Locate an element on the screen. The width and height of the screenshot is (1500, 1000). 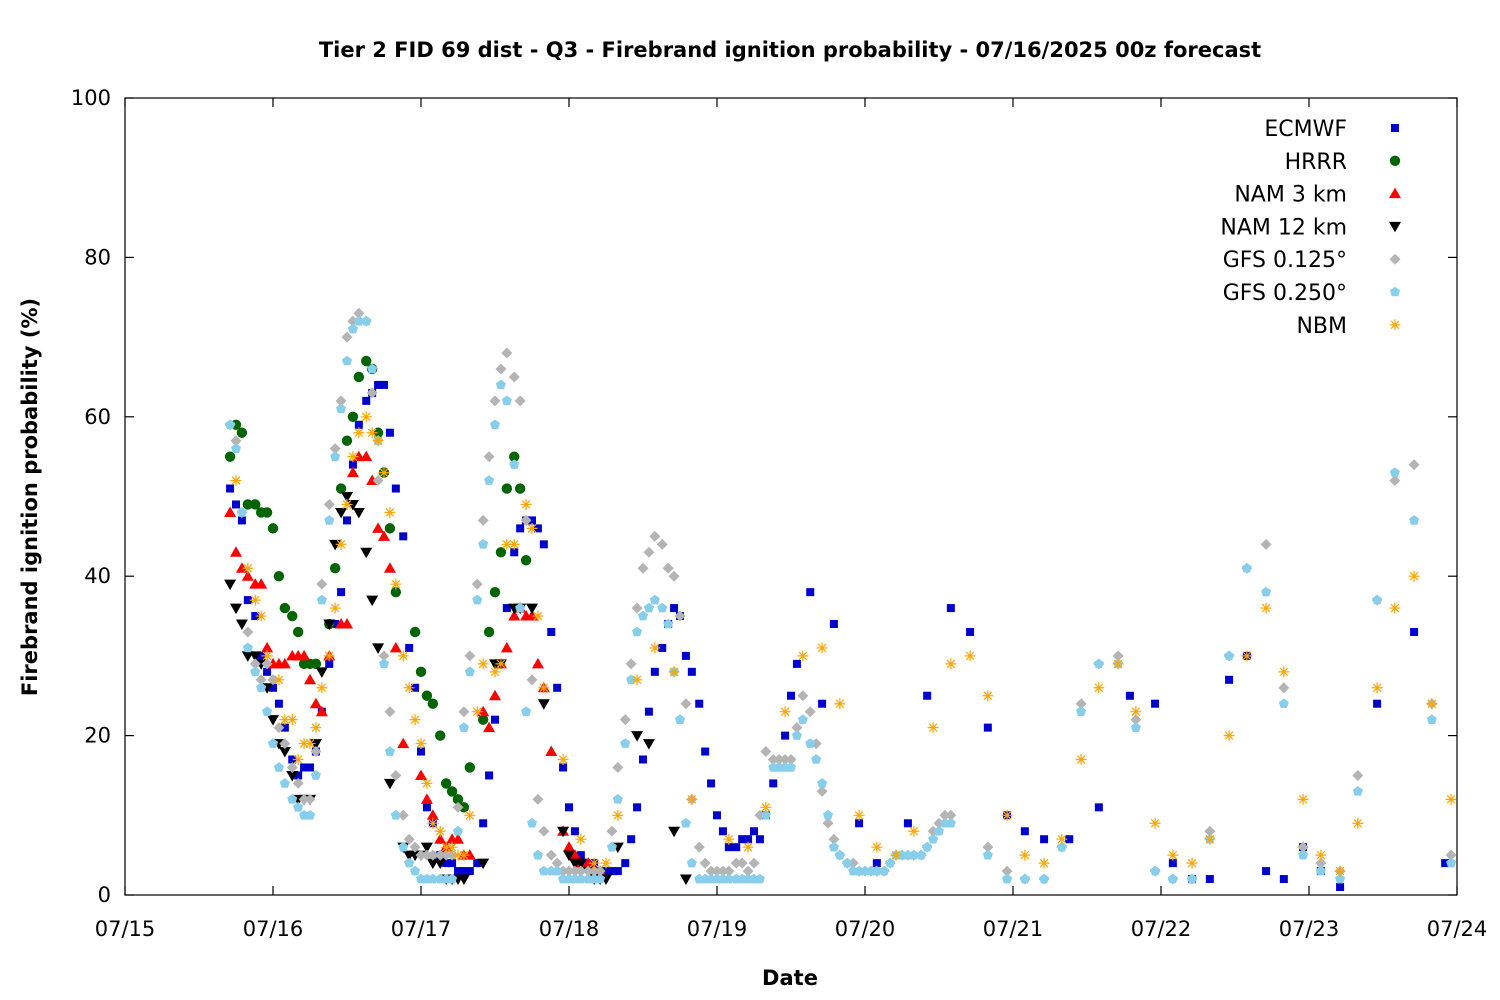
x-tick-label: 07/21 is located at coordinates (1013, 929).